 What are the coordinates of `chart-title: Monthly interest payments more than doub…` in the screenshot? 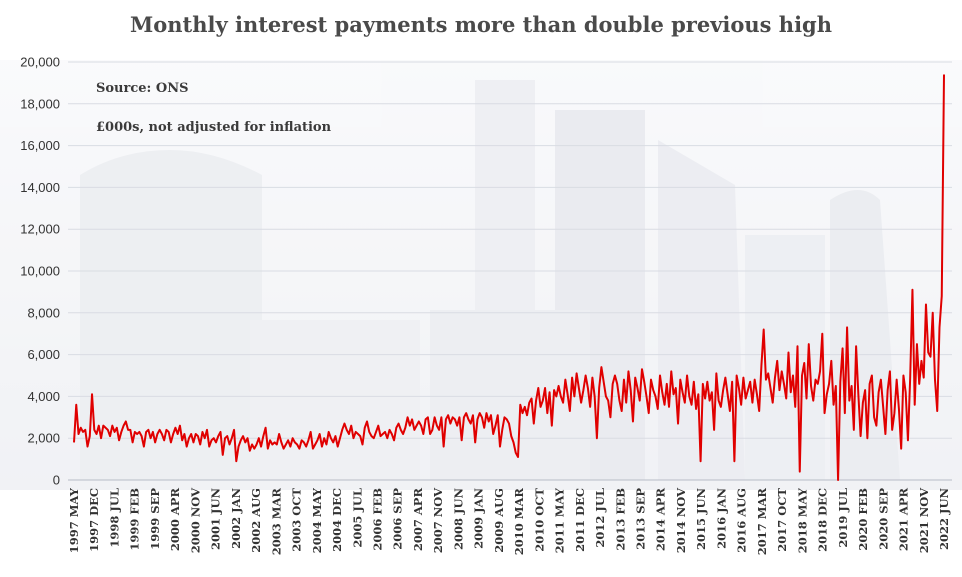 It's located at (481, 24).